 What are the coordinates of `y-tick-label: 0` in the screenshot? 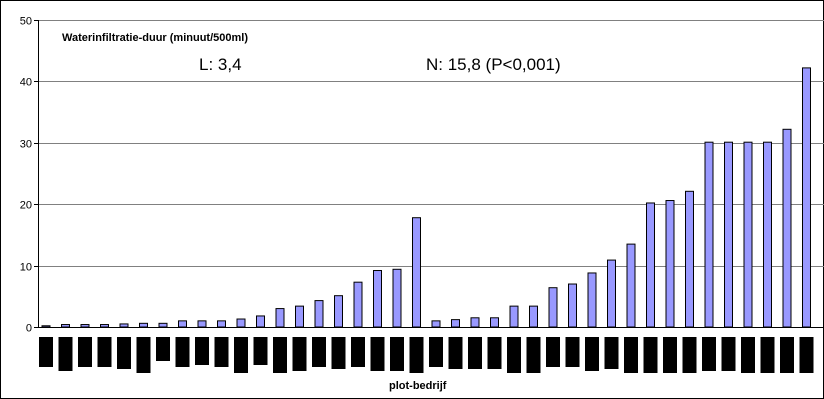 It's located at (29, 329).